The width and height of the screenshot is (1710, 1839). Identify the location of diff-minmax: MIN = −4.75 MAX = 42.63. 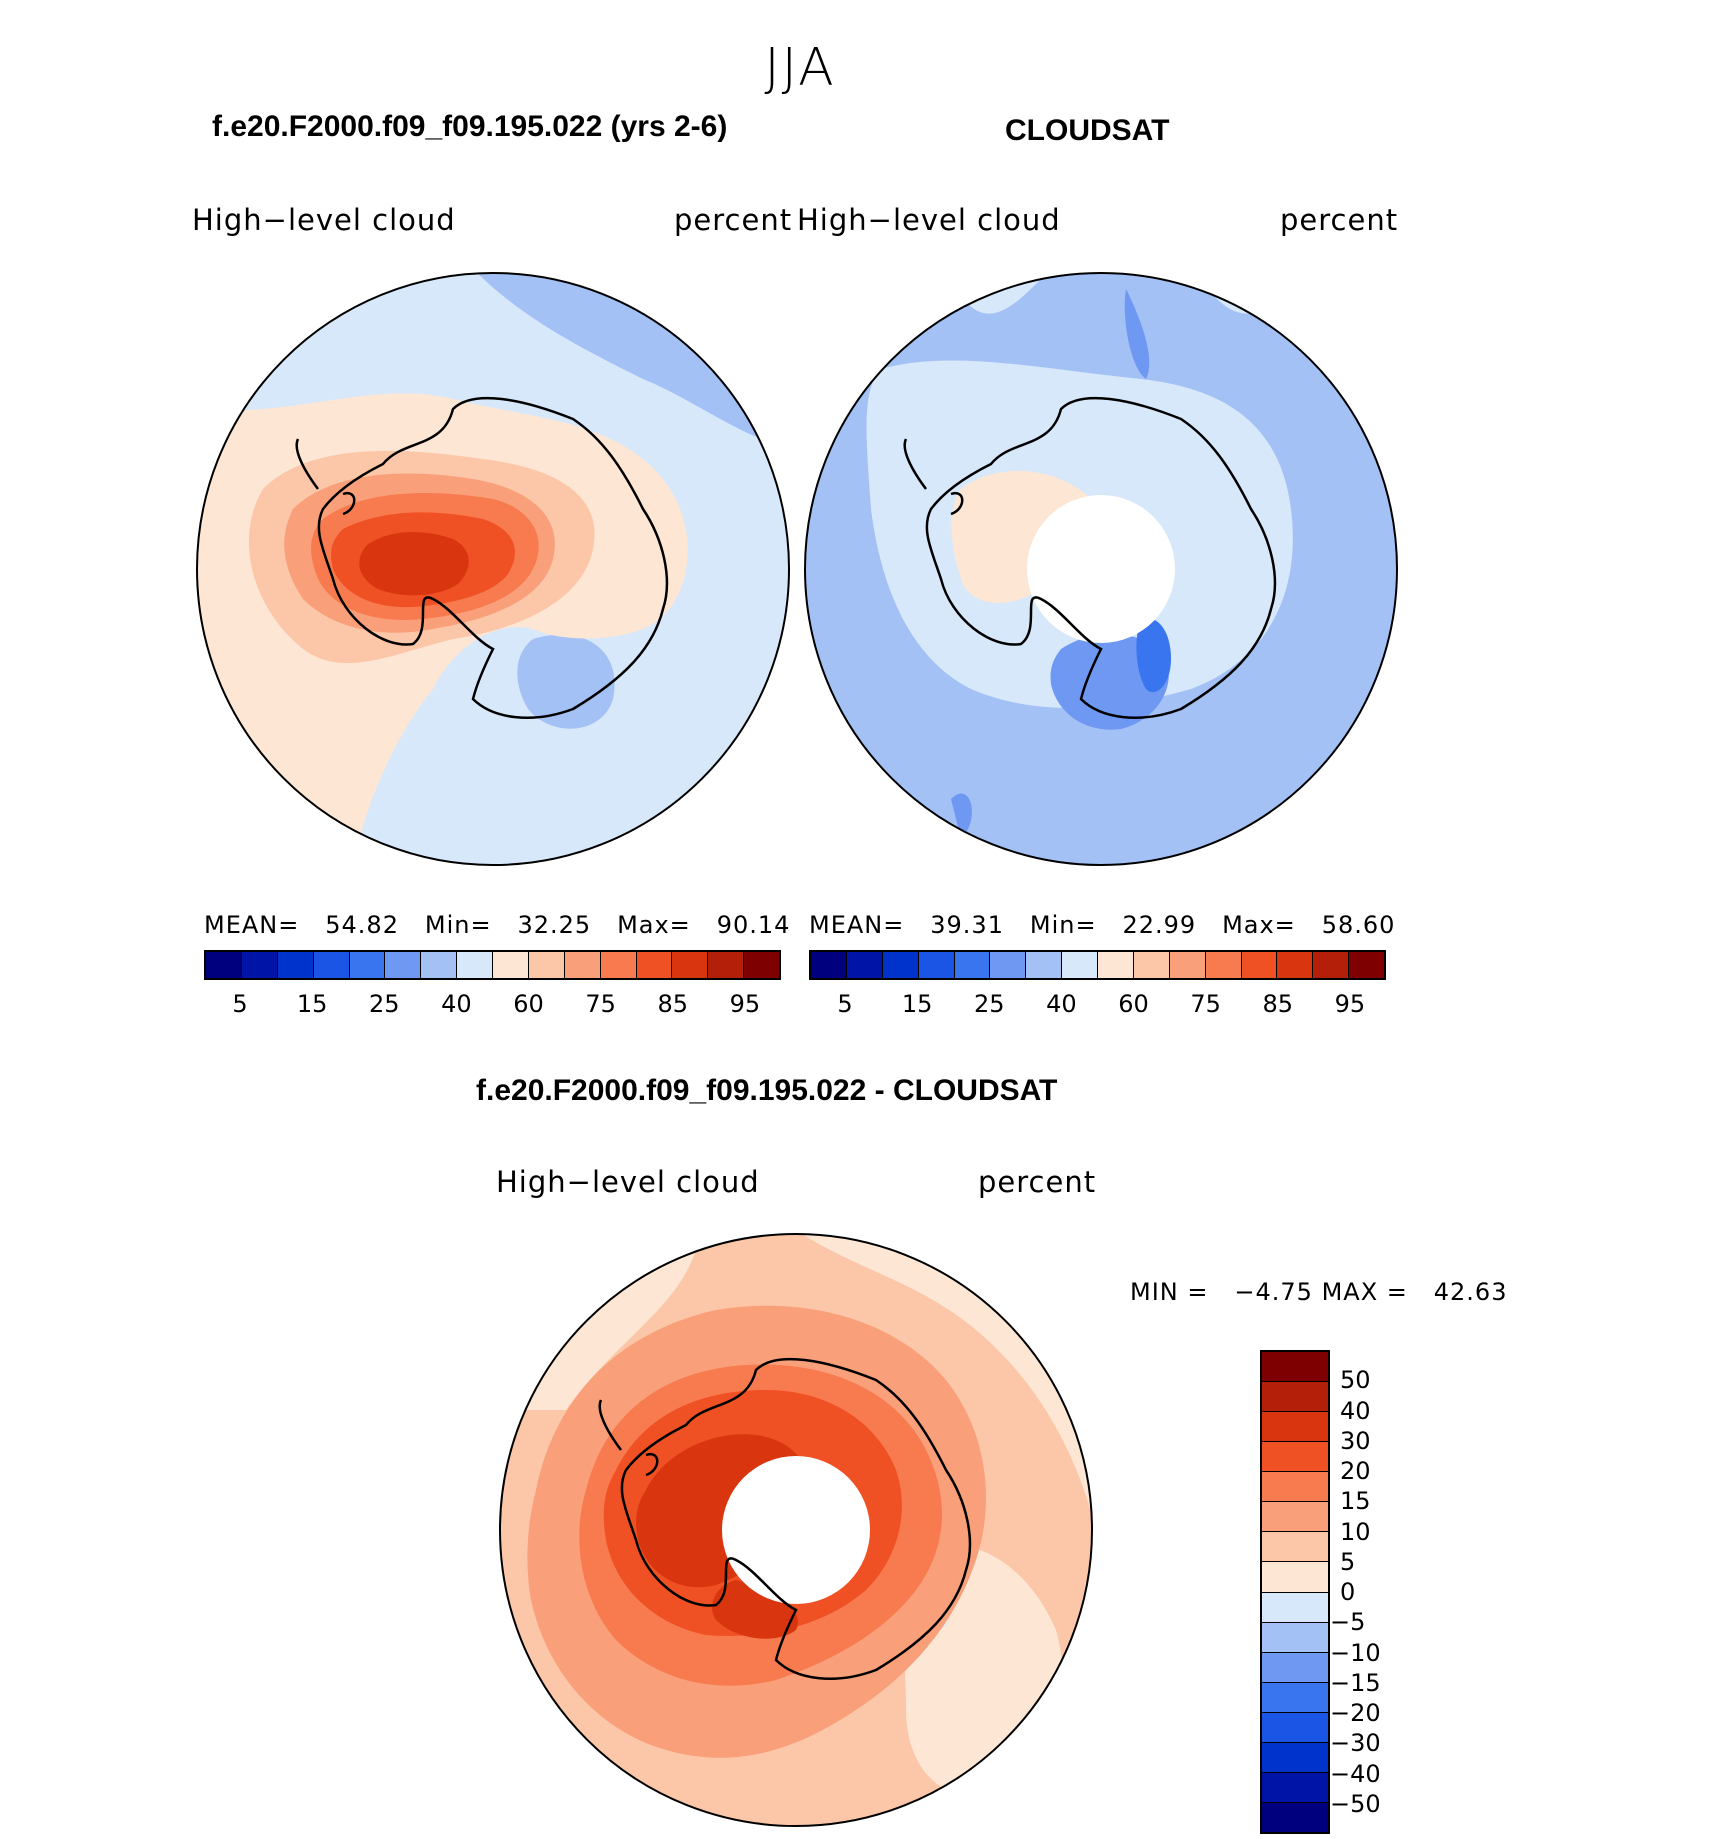
(1319, 1292).